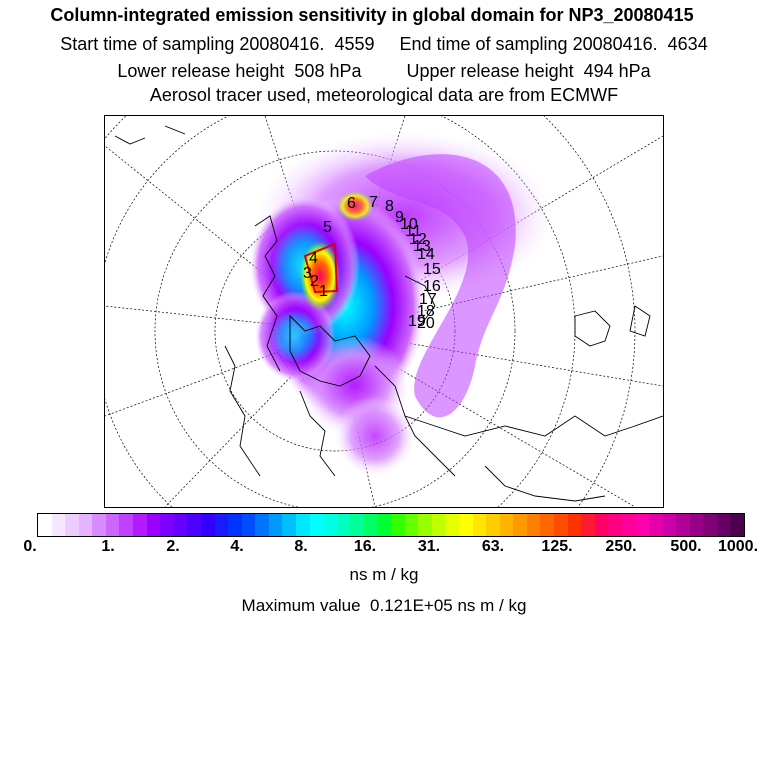 This screenshot has height=768, width=768. I want to click on maximum-value-text: Maximum value 0.121E+05 ns m / kg, so click(384, 605).